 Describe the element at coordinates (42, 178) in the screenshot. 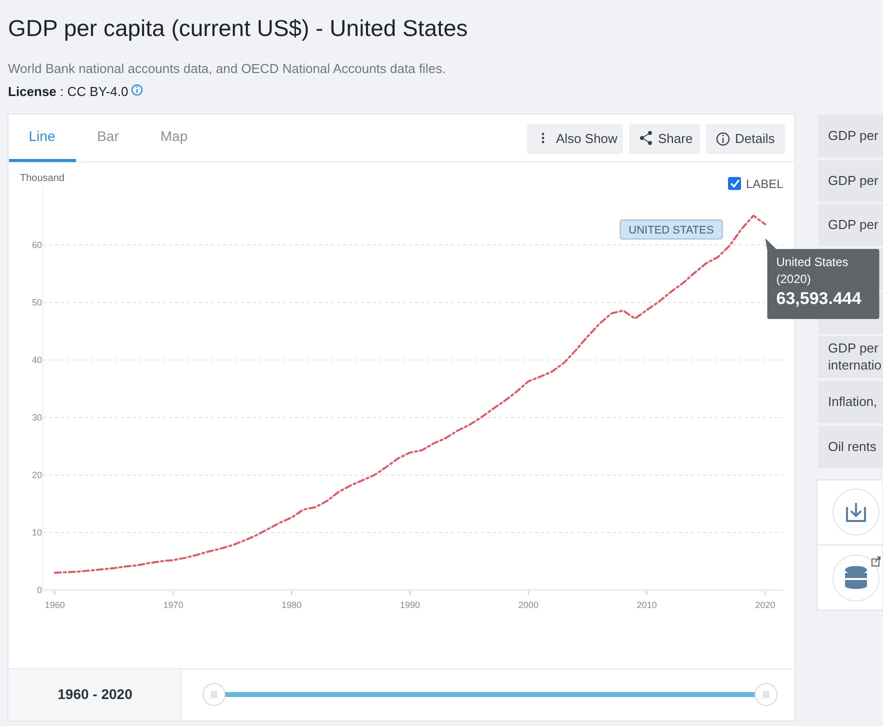

I see `y-axis-title: Thousand` at that location.